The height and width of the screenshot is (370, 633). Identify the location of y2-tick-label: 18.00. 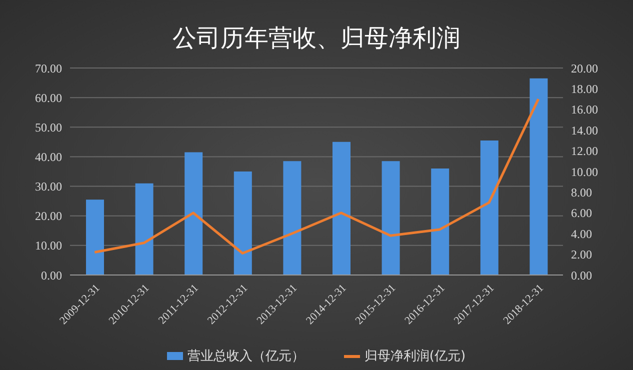
(584, 89).